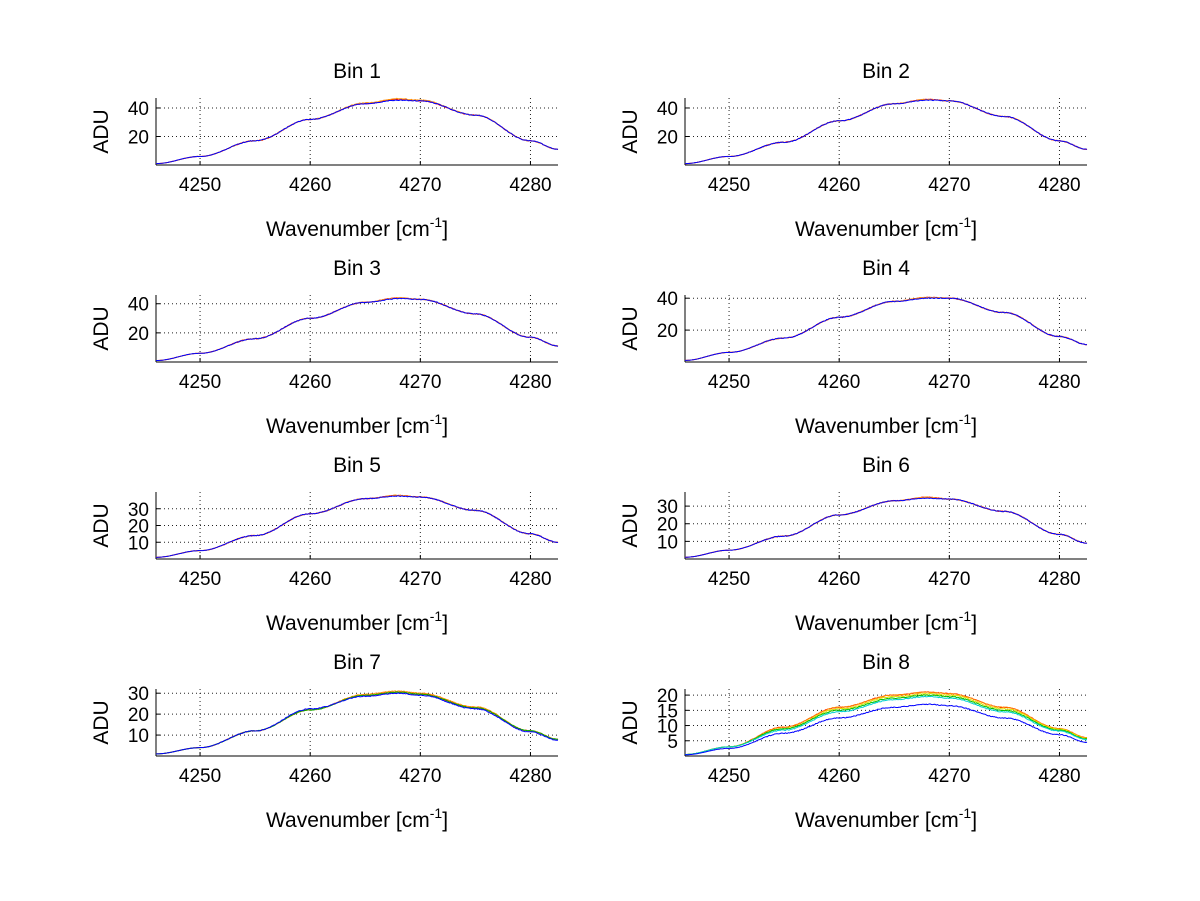  Describe the element at coordinates (357, 268) in the screenshot. I see `subplot-title: Bin 3` at that location.